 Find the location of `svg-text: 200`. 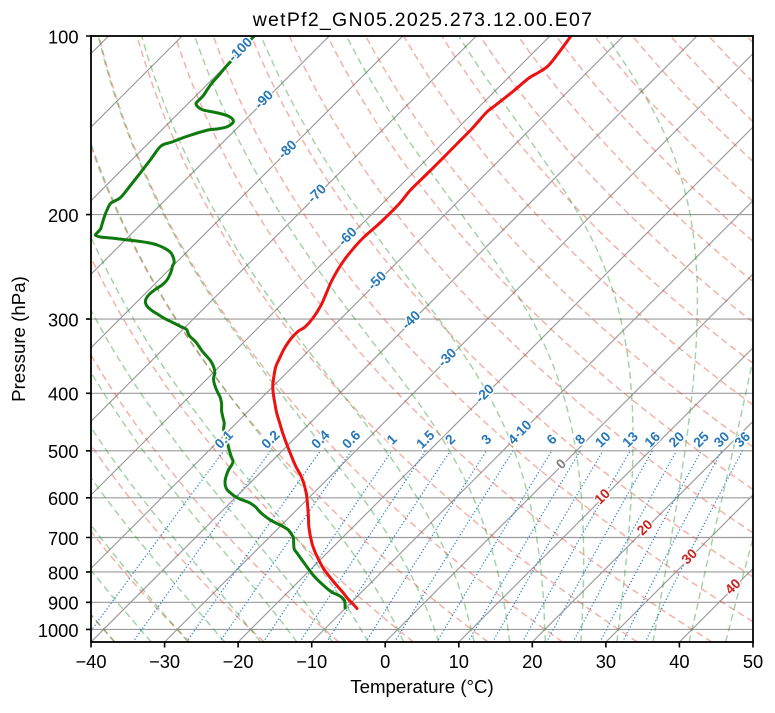

svg-text: 200 is located at coordinates (63, 215).